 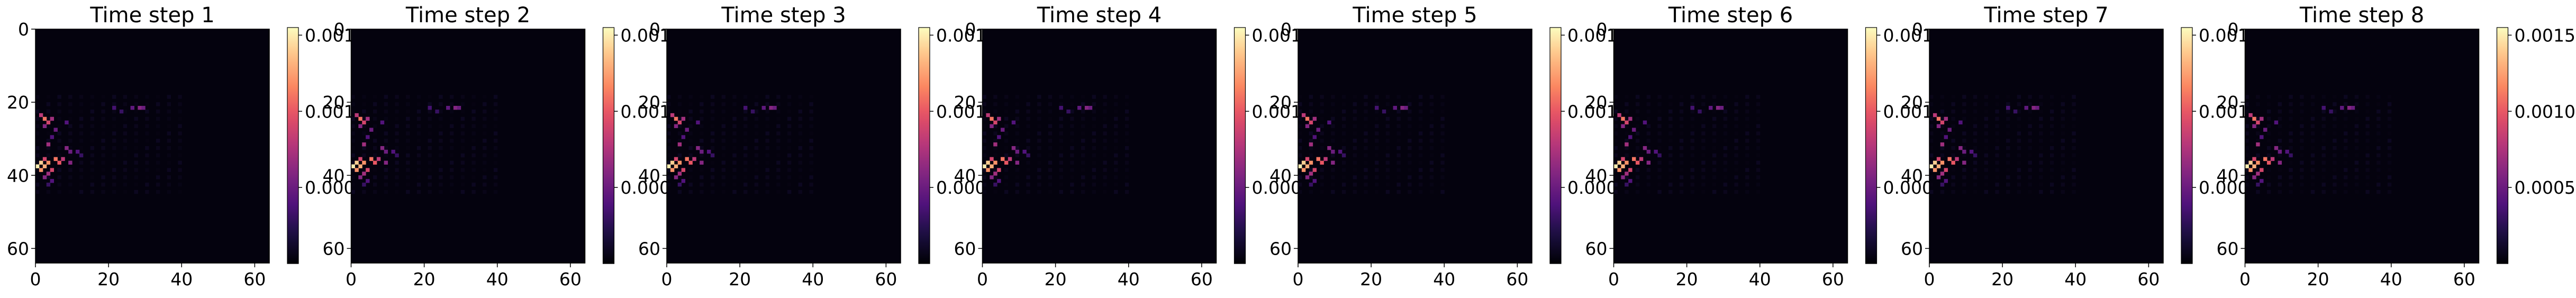 What do you see at coordinates (965, 102) in the screenshot?
I see `y-tick-label: 20` at bounding box center [965, 102].